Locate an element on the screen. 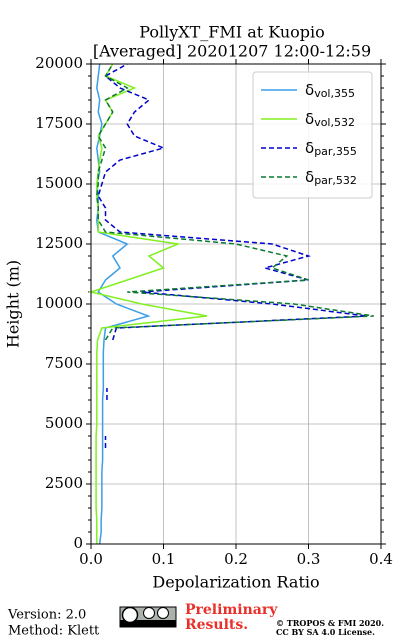 This screenshot has height=640, width=400. legend-box is located at coordinates (312, 135).